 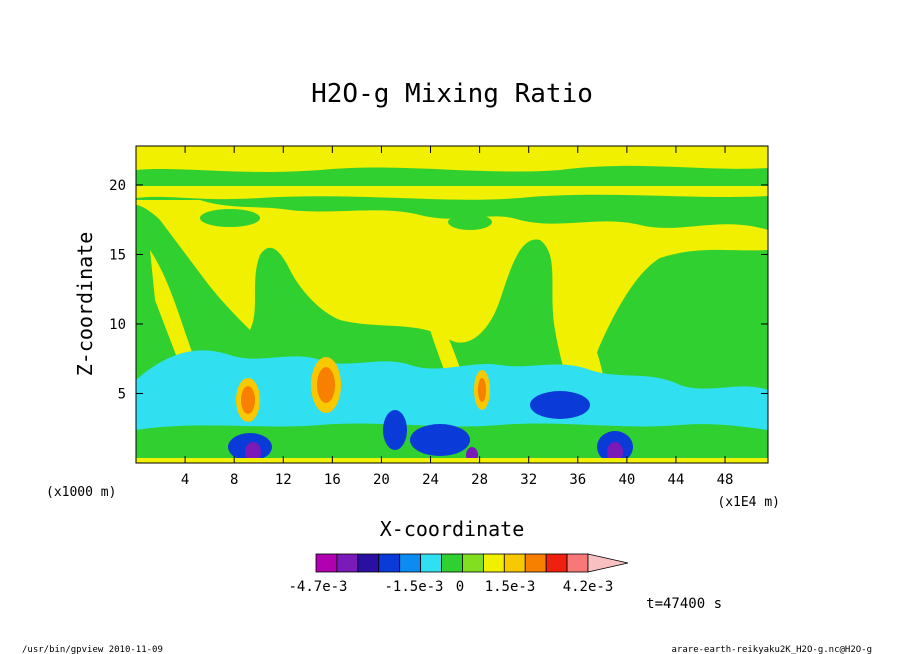 What do you see at coordinates (676, 480) in the screenshot?
I see `x-tick-label: 44` at bounding box center [676, 480].